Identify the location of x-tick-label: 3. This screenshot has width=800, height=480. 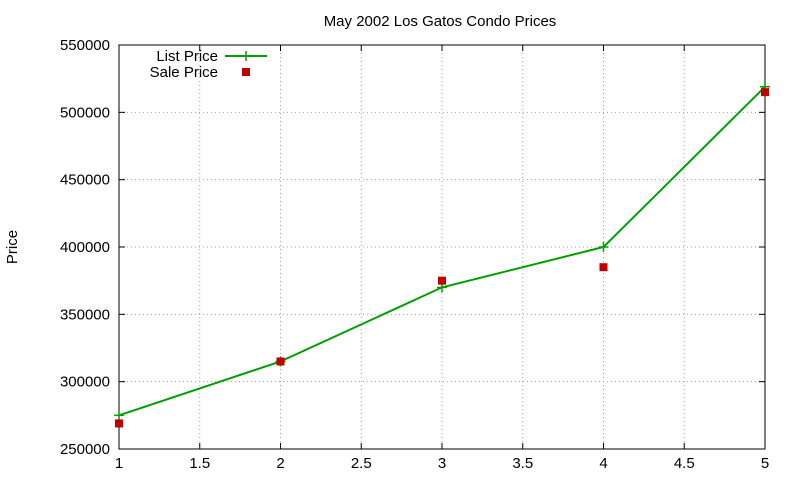
(442, 463).